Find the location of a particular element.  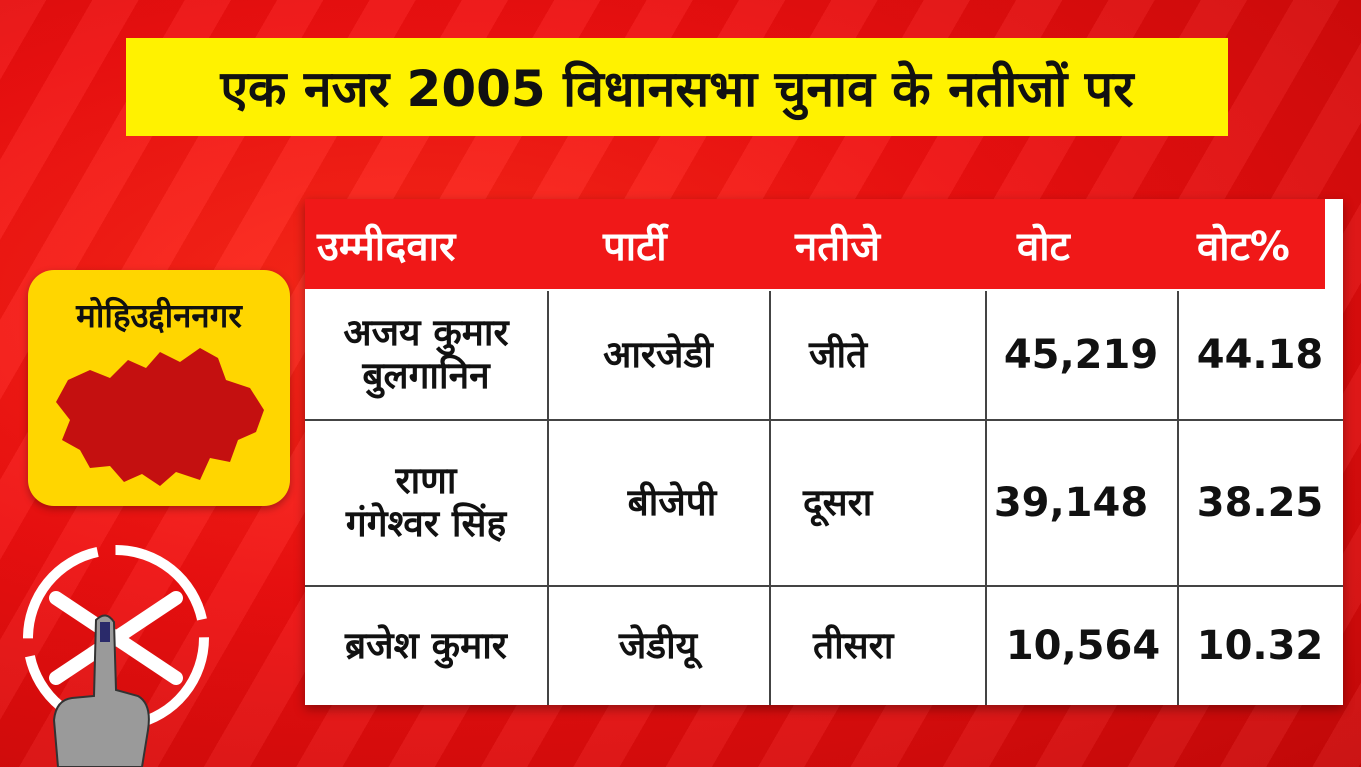

header-result: नतीजे is located at coordinates (838, 246).